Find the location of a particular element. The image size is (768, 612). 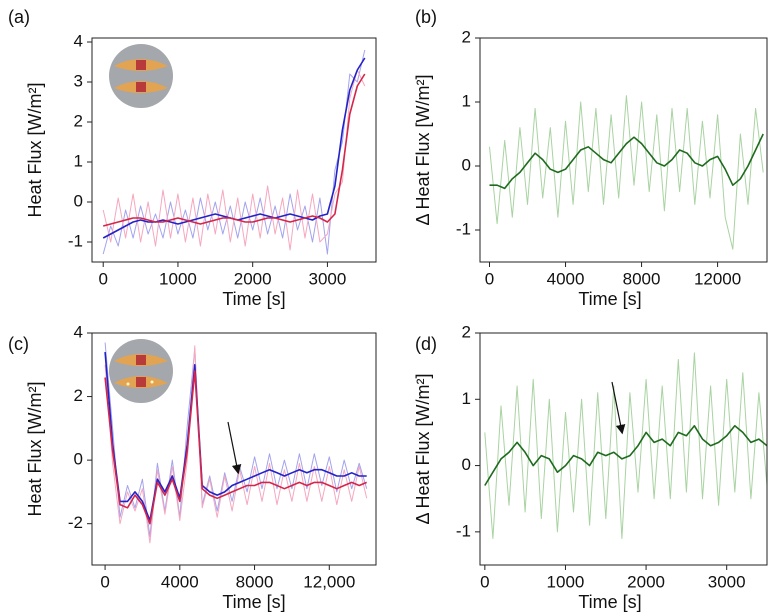

y-tick-label: -2 is located at coordinates (75, 522).